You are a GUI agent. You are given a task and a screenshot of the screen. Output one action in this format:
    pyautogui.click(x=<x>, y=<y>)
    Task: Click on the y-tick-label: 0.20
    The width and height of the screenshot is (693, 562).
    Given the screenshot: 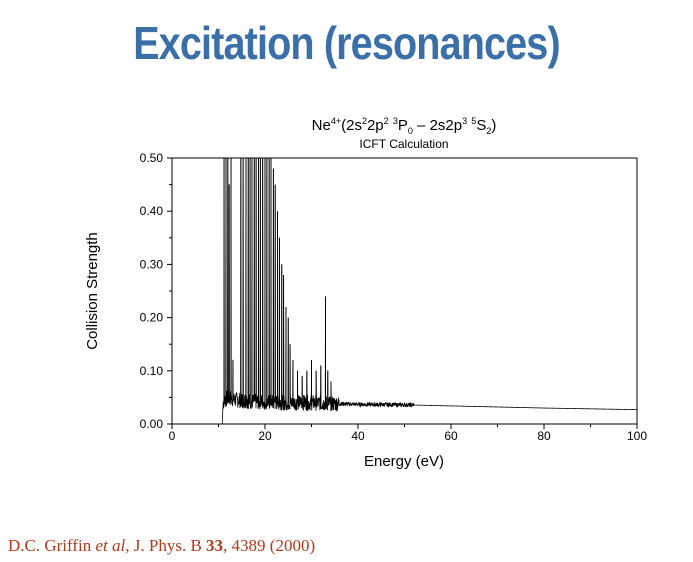 What is the action you would take?
    pyautogui.click(x=152, y=318)
    